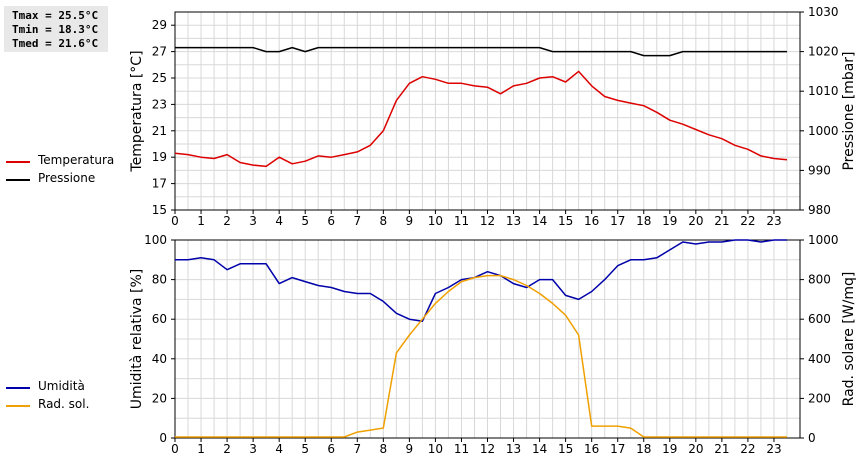 The height and width of the screenshot is (460, 860). Describe the element at coordinates (163, 438) in the screenshot. I see `y-tick-label: 0` at that location.